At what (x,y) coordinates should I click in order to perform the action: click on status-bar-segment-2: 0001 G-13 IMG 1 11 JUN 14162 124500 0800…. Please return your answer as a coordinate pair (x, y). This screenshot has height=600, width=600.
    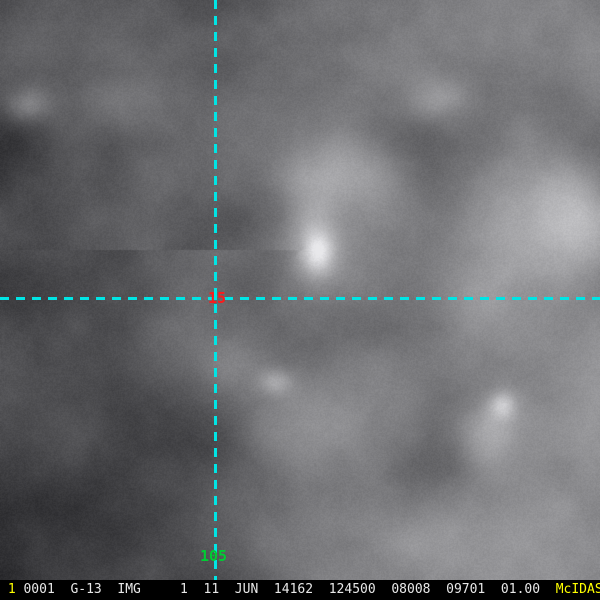
    Looking at the image, I should click on (285, 589).